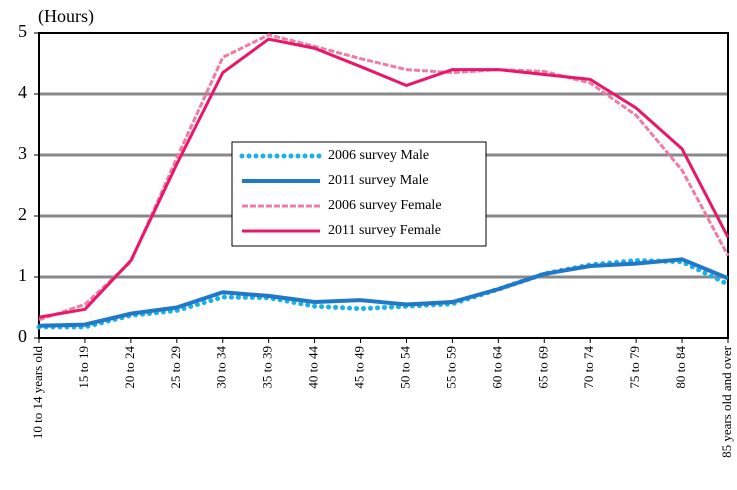  What do you see at coordinates (22, 153) in the screenshot?
I see `y-tick-label: 3` at bounding box center [22, 153].